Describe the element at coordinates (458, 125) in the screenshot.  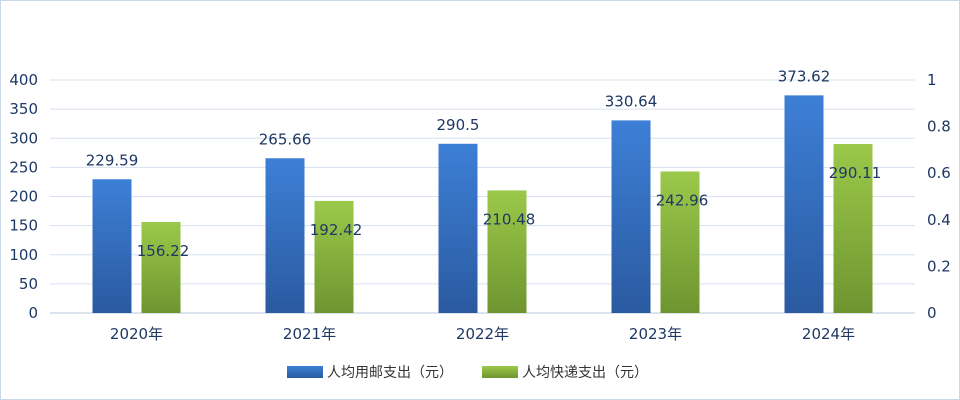
I see `data-label: 290.5` at that location.